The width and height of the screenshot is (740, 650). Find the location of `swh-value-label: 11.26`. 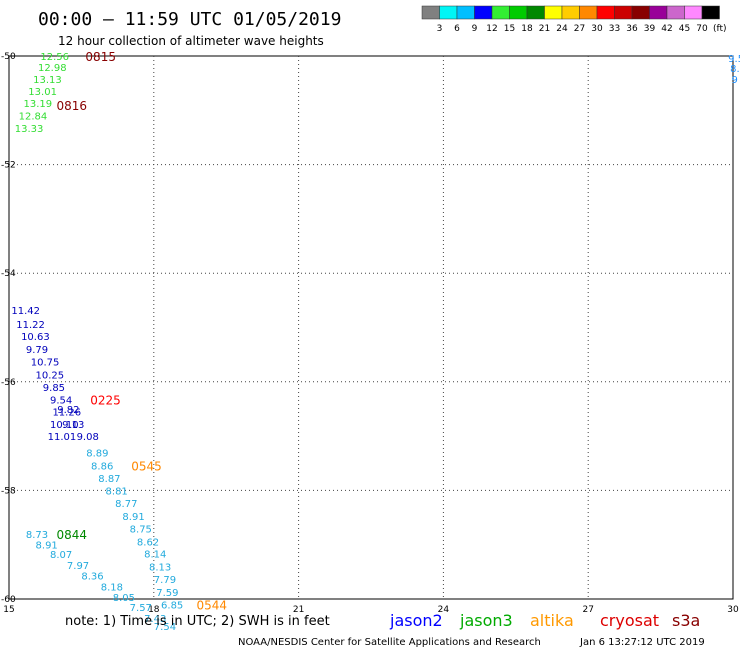

swh-value-label: 11.26 is located at coordinates (66, 413).